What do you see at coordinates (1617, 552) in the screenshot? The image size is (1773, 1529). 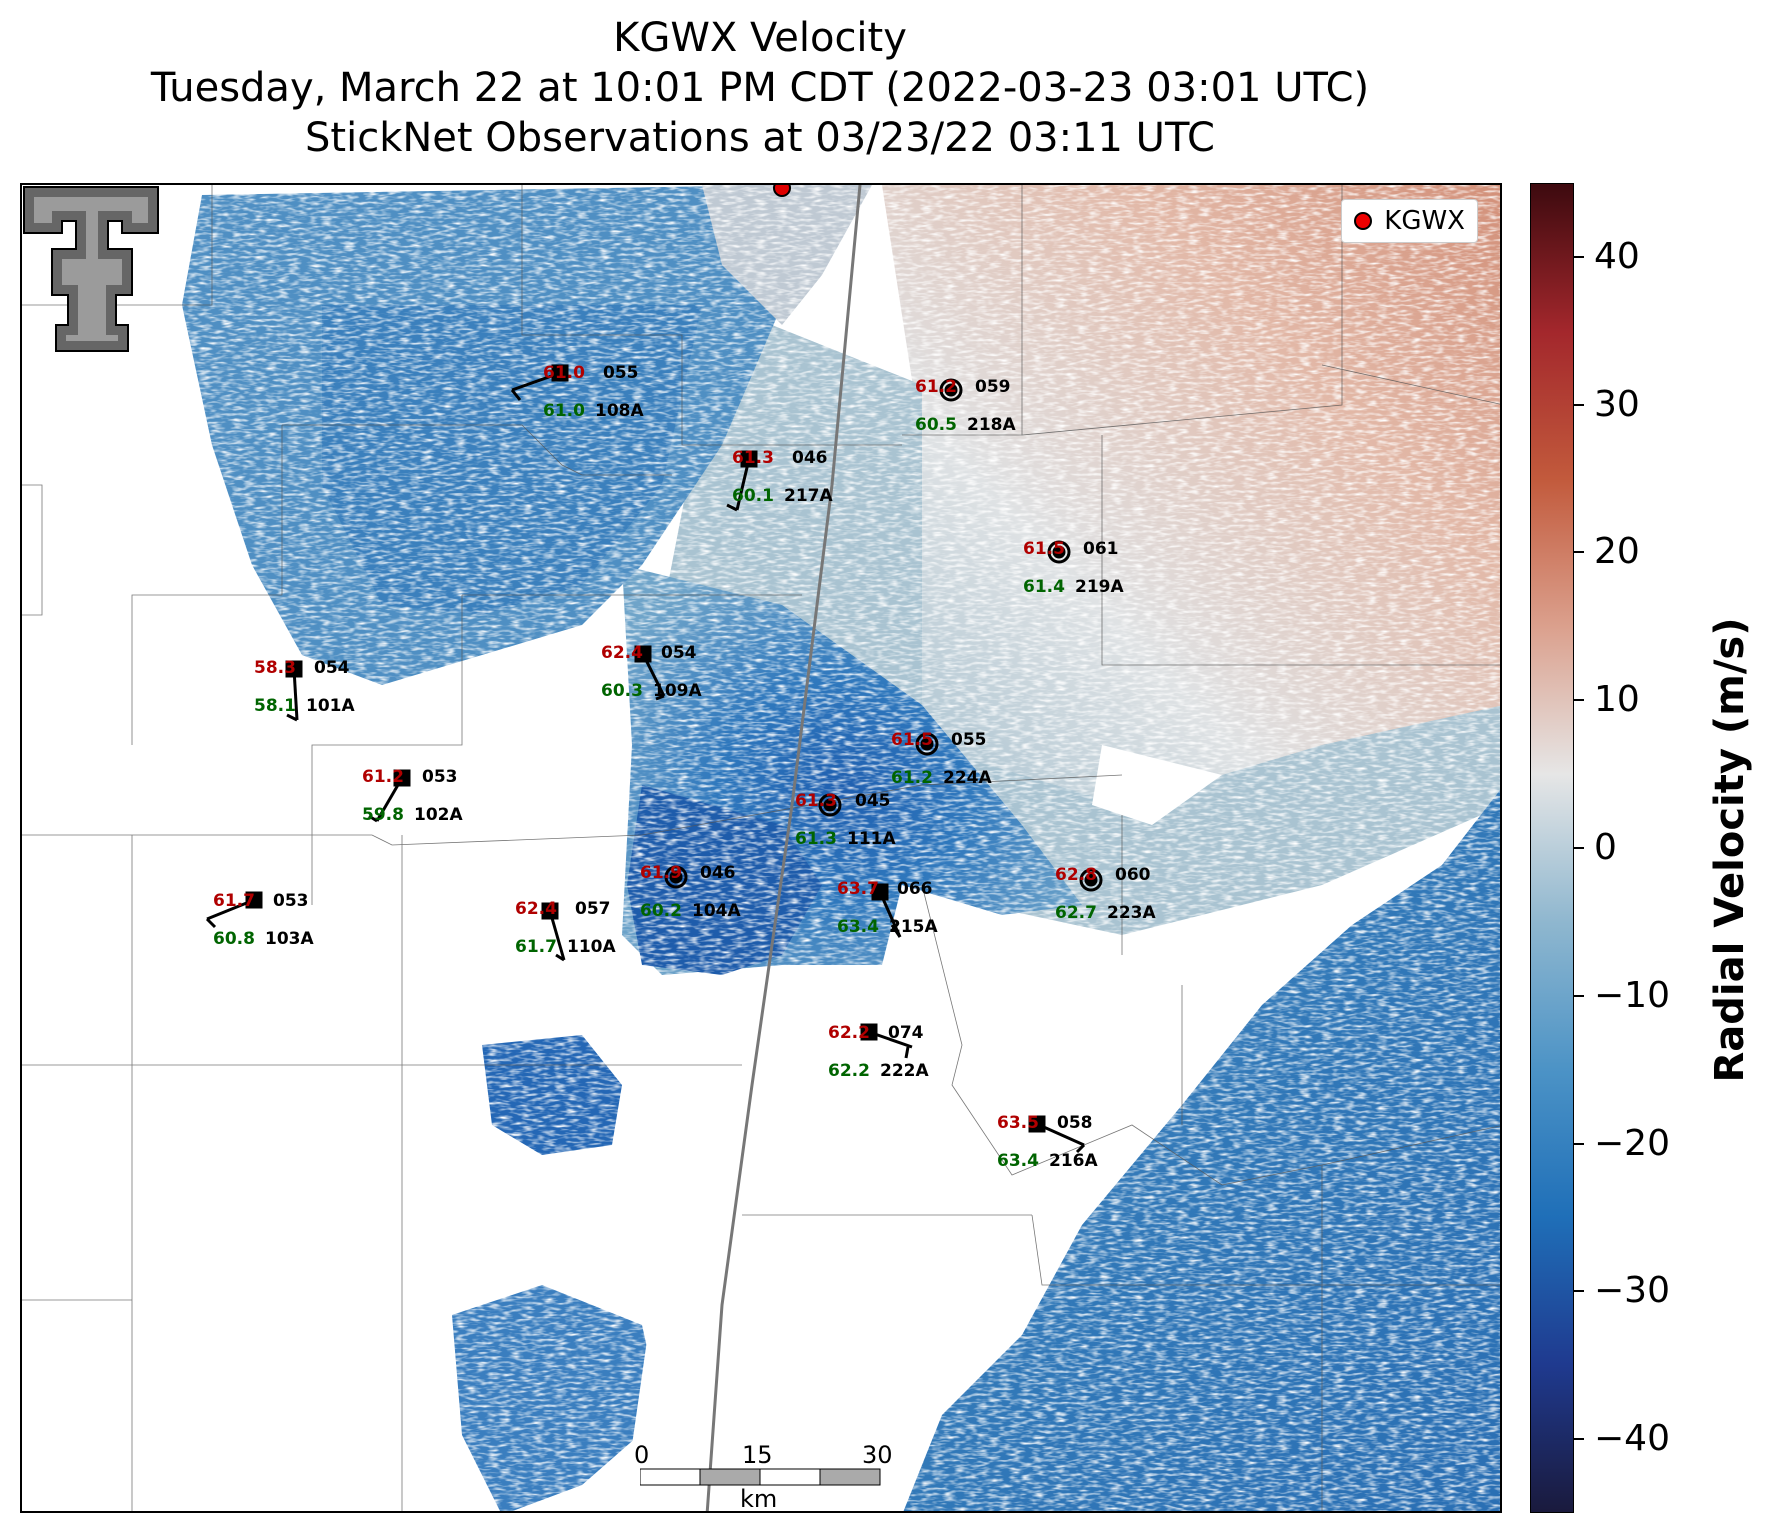 I see `colorbar-tick-label: 20` at bounding box center [1617, 552].